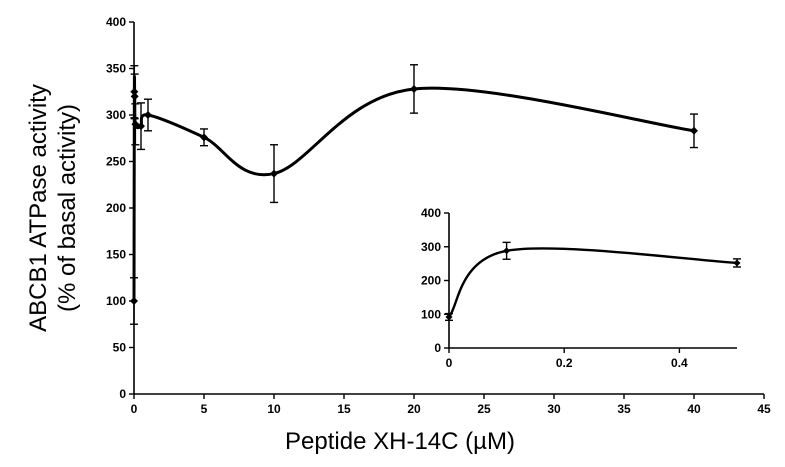 This screenshot has height=467, width=785. What do you see at coordinates (400, 441) in the screenshot?
I see `x-axis-title: Peptide XH-14C (µM)` at bounding box center [400, 441].